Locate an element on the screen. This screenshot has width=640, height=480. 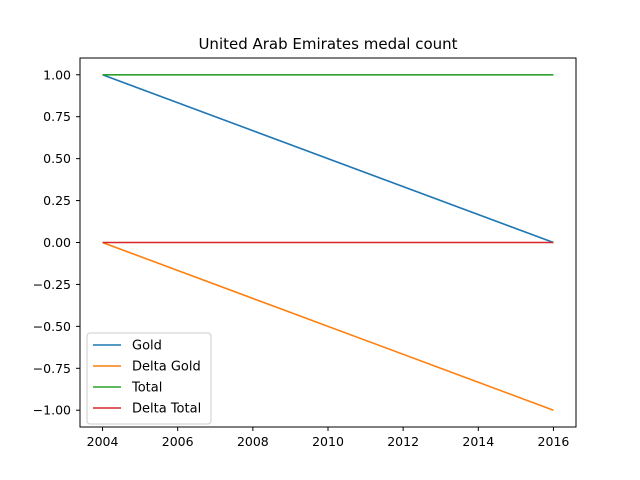
y-tick-label: 1.00 is located at coordinates (57, 74).